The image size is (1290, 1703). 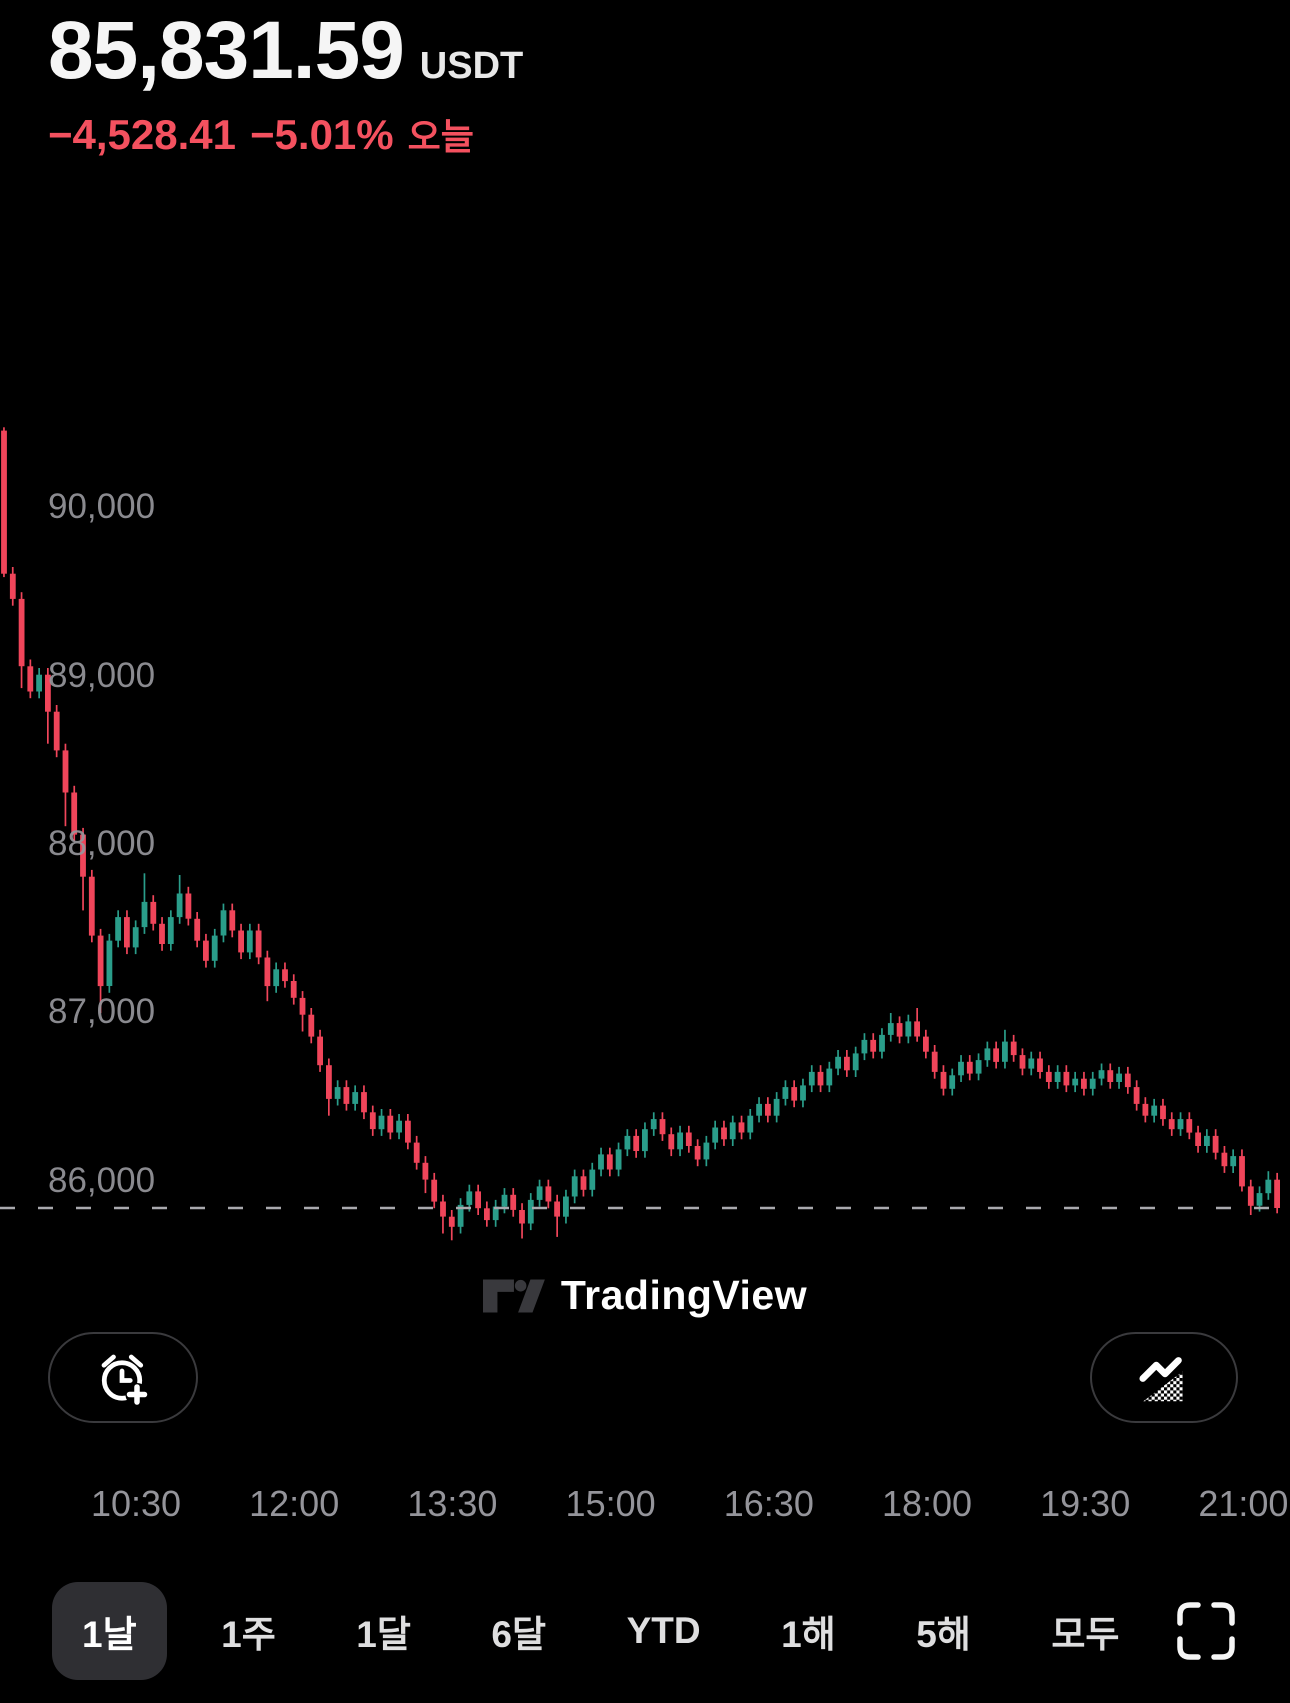 What do you see at coordinates (136, 1503) in the screenshot?
I see `x-axis-label: 10:30` at bounding box center [136, 1503].